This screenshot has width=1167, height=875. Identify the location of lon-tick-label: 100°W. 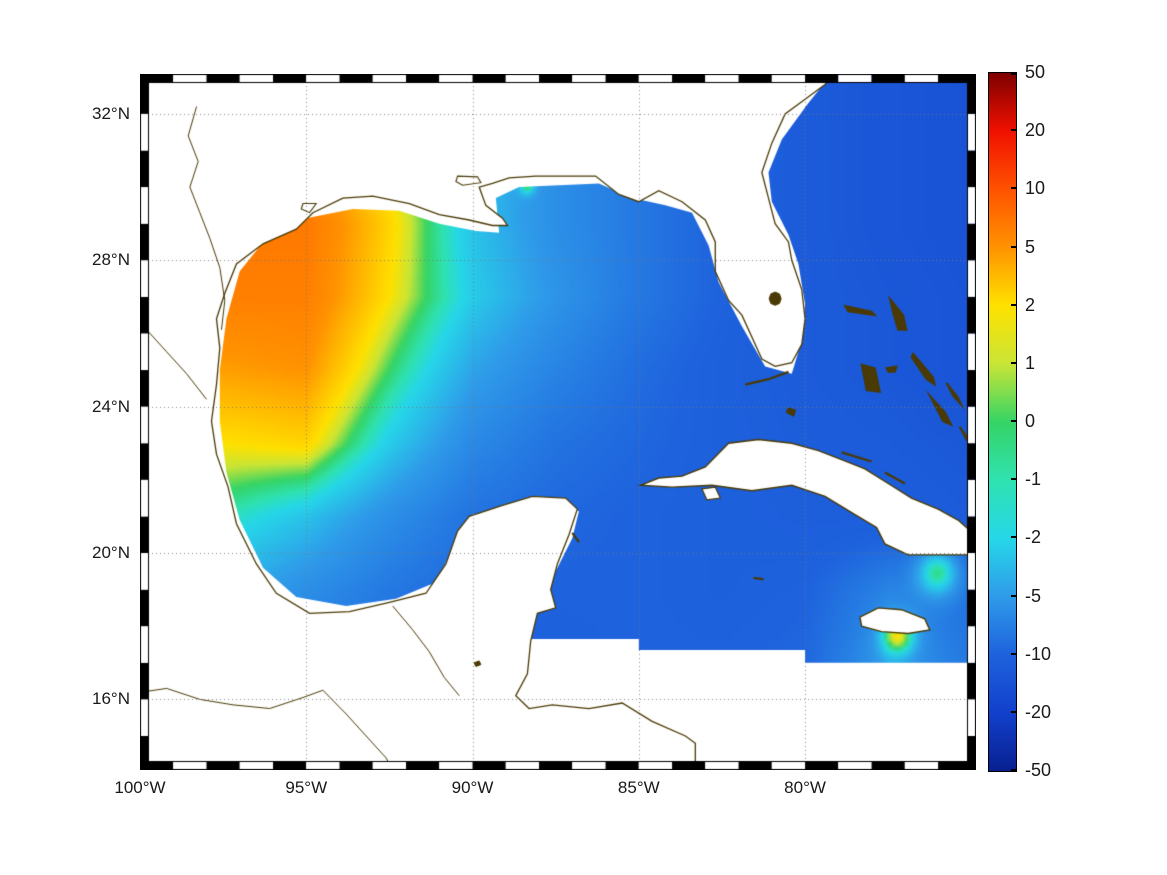
(140, 787).